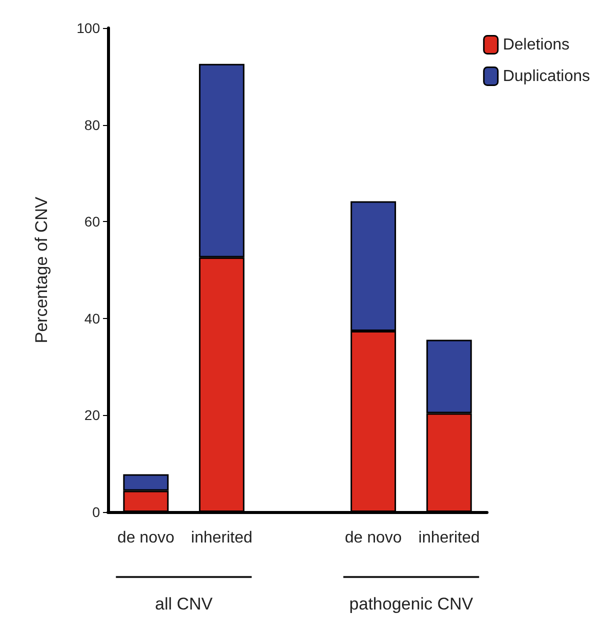 The height and width of the screenshot is (628, 605). What do you see at coordinates (184, 604) in the screenshot?
I see `text: all CNV` at bounding box center [184, 604].